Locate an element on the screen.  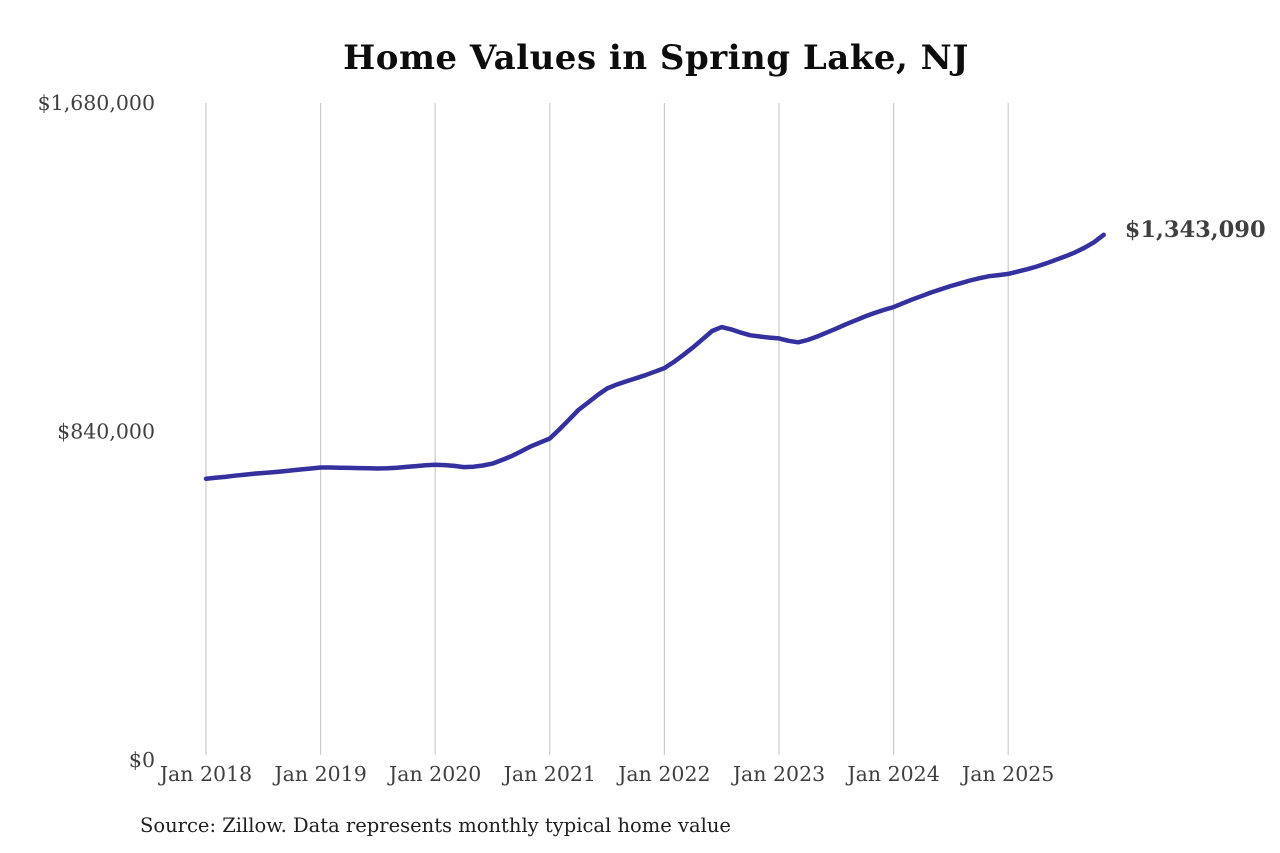
y-tick-label: $840,000 is located at coordinates (106, 432).